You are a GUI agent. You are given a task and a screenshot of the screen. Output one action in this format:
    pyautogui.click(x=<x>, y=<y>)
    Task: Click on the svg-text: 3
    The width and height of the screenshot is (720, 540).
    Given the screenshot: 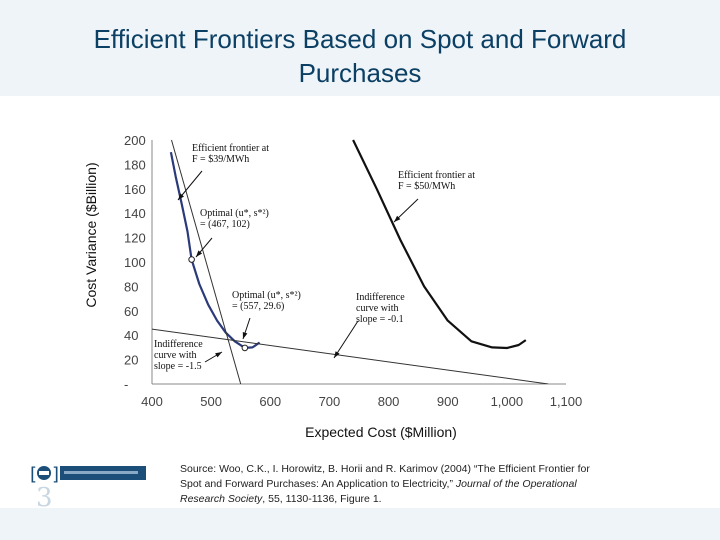 What is the action you would take?
    pyautogui.click(x=44, y=495)
    